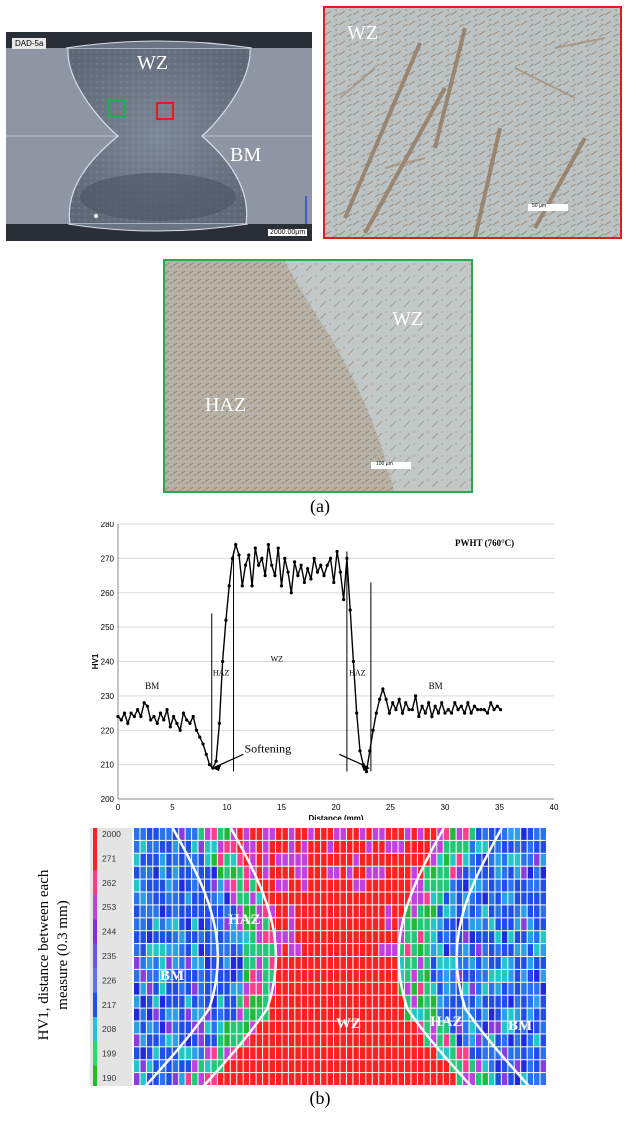 The width and height of the screenshot is (625, 1136). What do you see at coordinates (309, 657) in the screenshot?
I see `series-line` at bounding box center [309, 657].